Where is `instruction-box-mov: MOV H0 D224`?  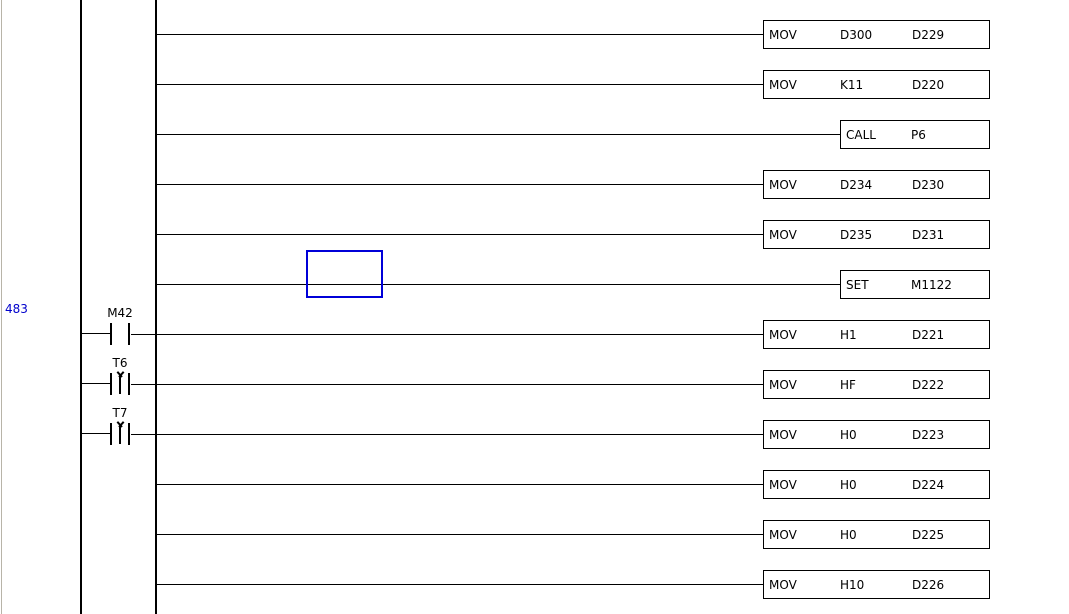
instruction-box-mov: MOV H0 D224 is located at coordinates (876, 484).